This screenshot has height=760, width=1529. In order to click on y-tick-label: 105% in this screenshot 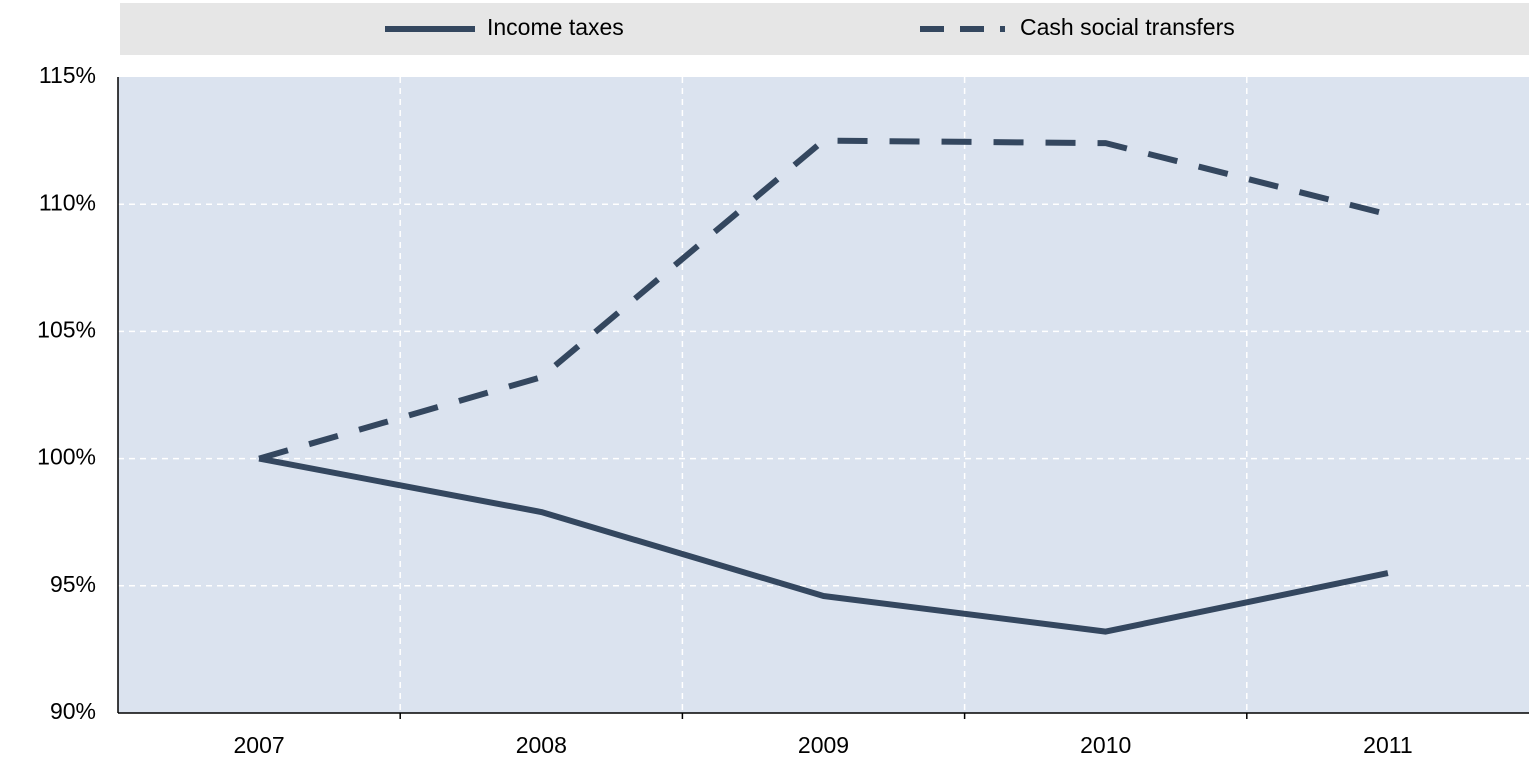, I will do `click(66, 329)`.